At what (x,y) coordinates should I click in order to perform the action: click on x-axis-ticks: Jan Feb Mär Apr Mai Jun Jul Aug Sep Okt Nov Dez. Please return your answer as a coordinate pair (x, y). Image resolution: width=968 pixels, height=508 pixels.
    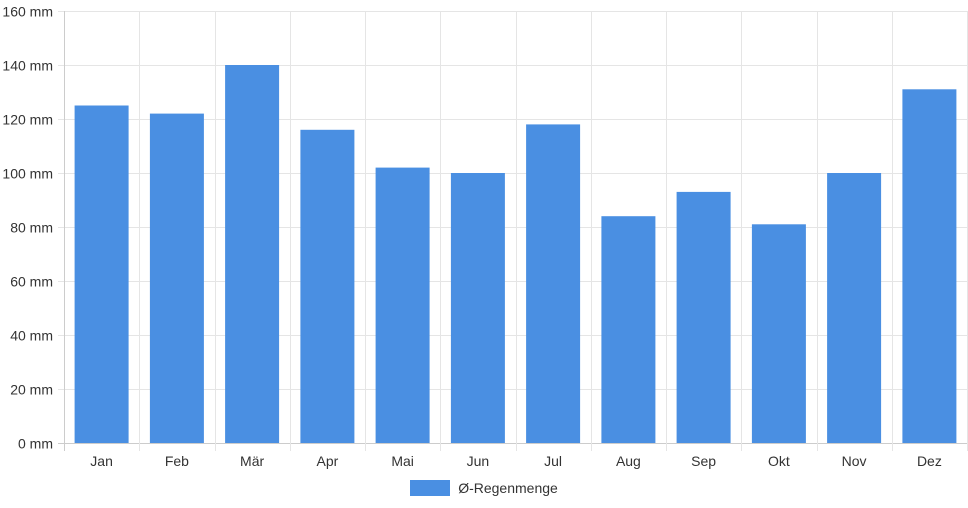
    Looking at the image, I should click on (516, 461).